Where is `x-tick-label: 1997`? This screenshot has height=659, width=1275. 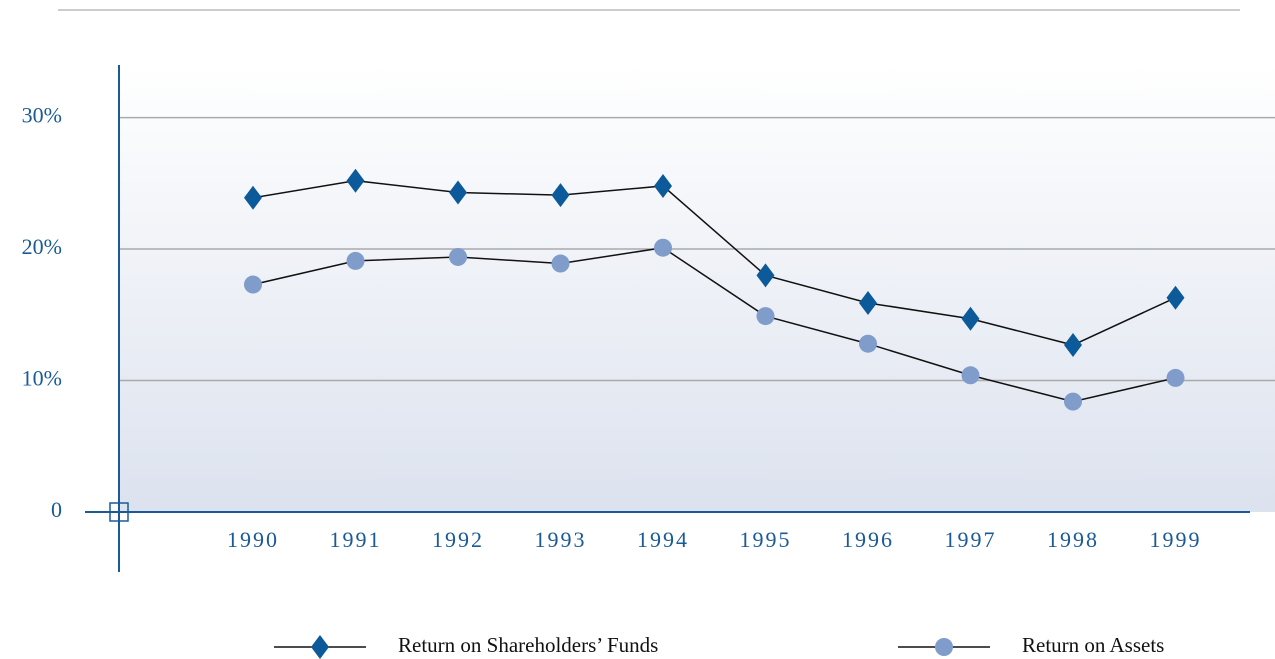
x-tick-label: 1997 is located at coordinates (971, 539).